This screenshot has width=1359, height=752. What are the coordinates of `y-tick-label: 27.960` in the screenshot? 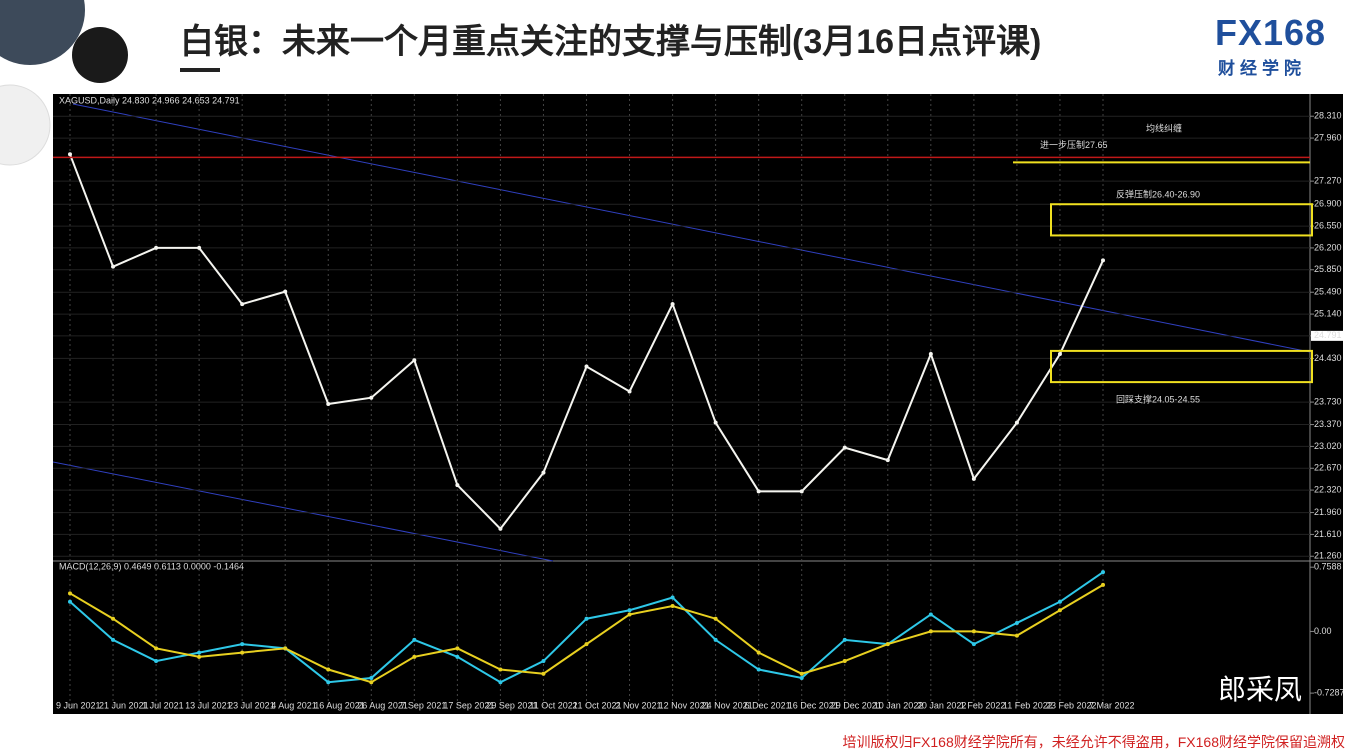 It's located at (1328, 137).